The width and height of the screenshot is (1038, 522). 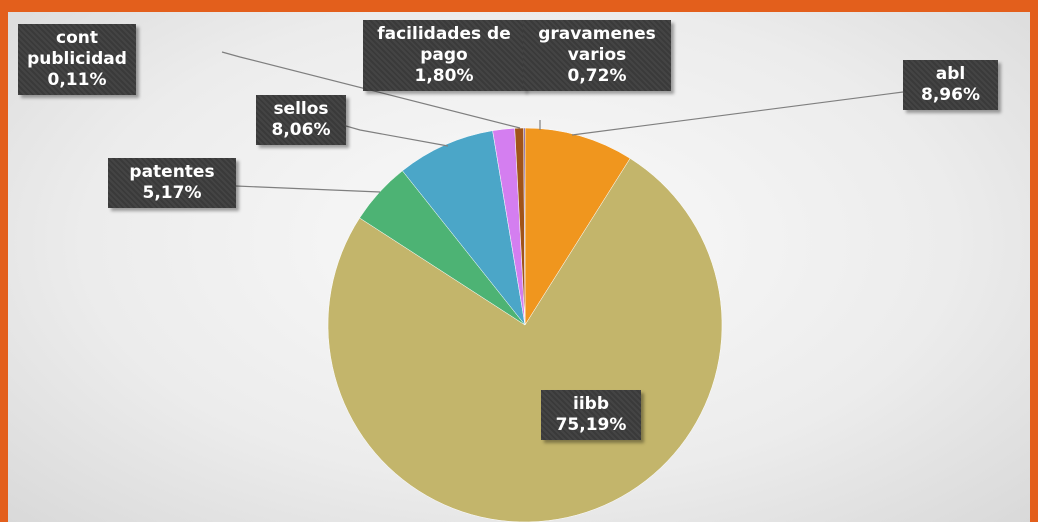 What do you see at coordinates (77, 48) in the screenshot?
I see `label-name: cont publicidad` at bounding box center [77, 48].